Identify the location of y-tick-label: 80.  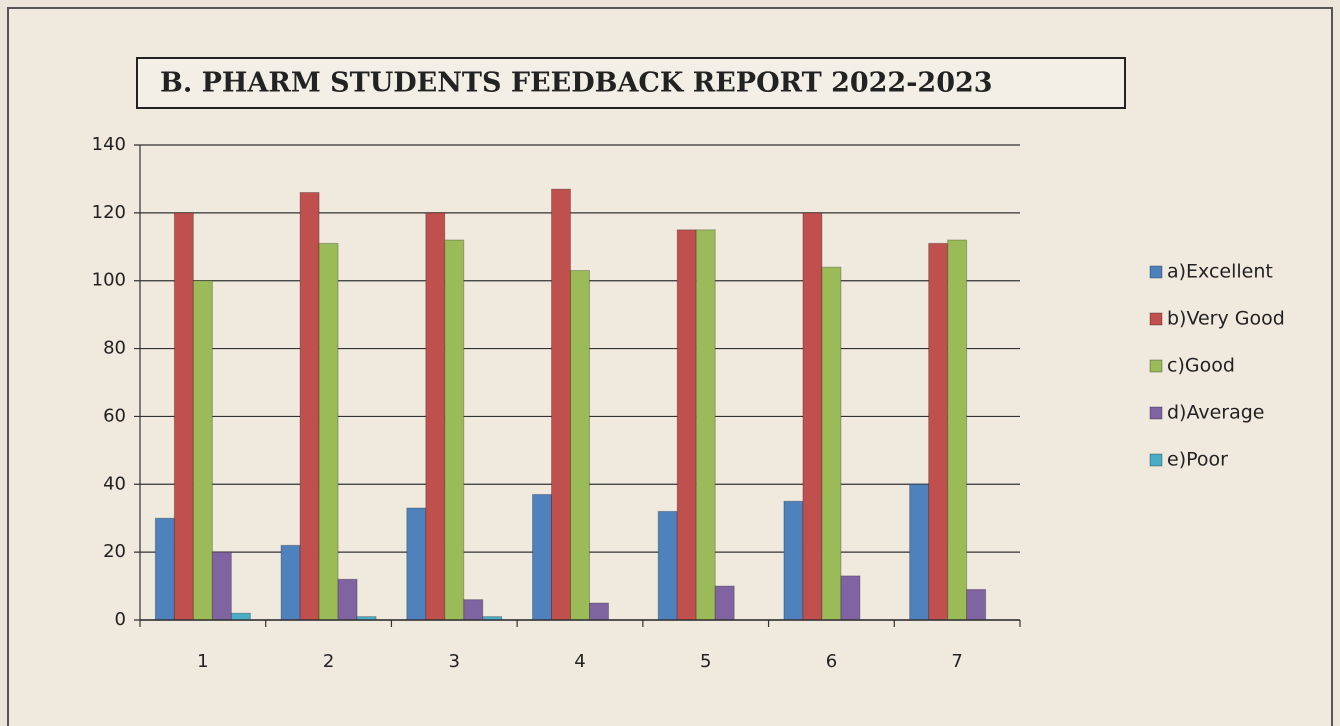
(114, 348).